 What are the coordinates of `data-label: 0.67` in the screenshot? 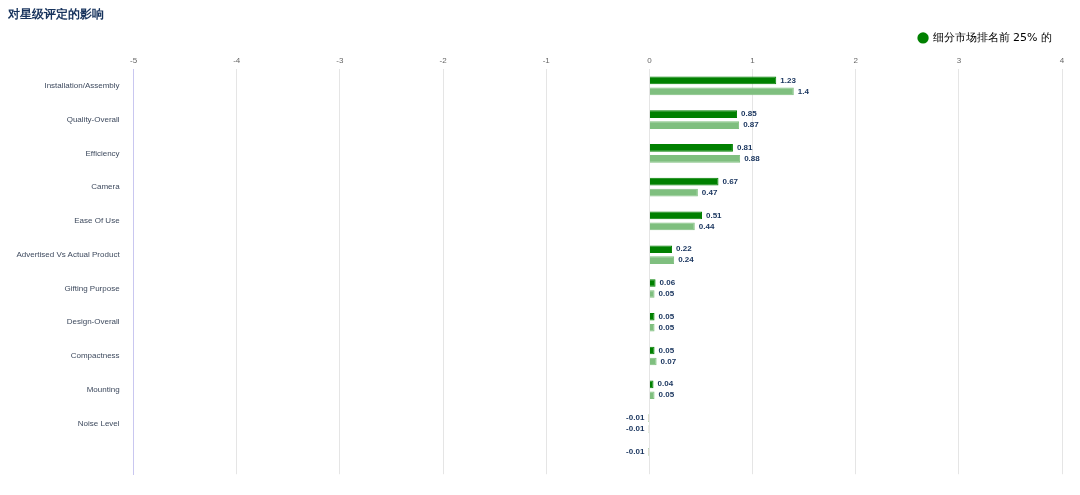 It's located at (730, 181).